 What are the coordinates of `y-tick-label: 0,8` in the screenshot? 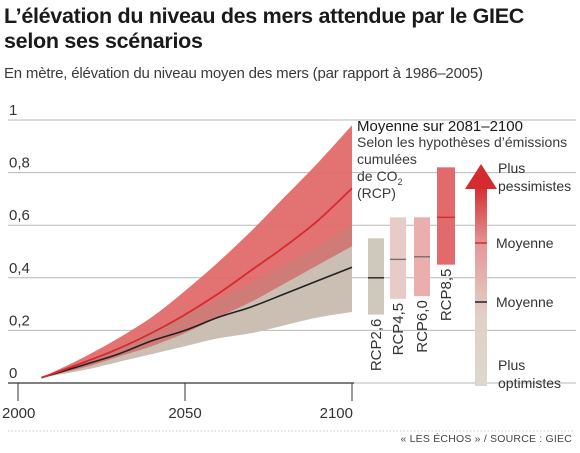 It's located at (19, 163).